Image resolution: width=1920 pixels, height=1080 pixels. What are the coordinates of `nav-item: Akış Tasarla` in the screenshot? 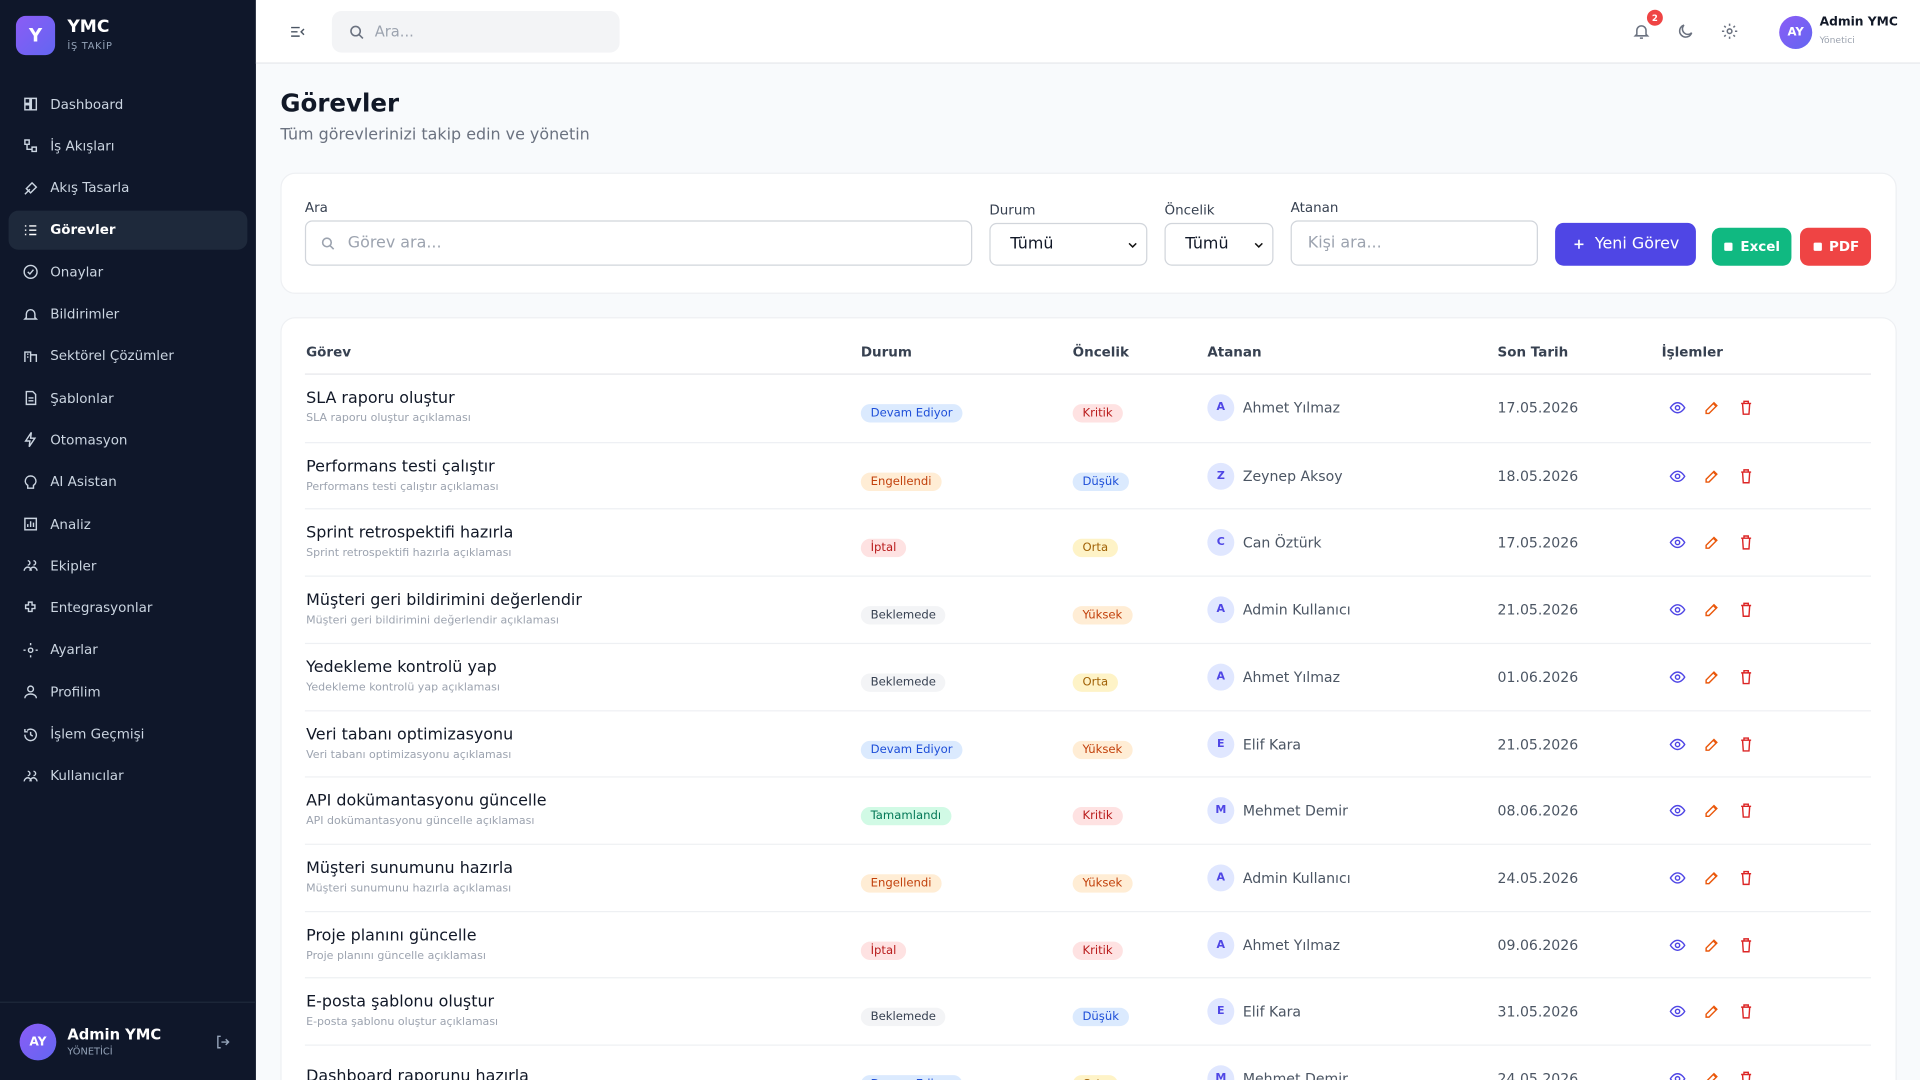 It's located at (128, 187).